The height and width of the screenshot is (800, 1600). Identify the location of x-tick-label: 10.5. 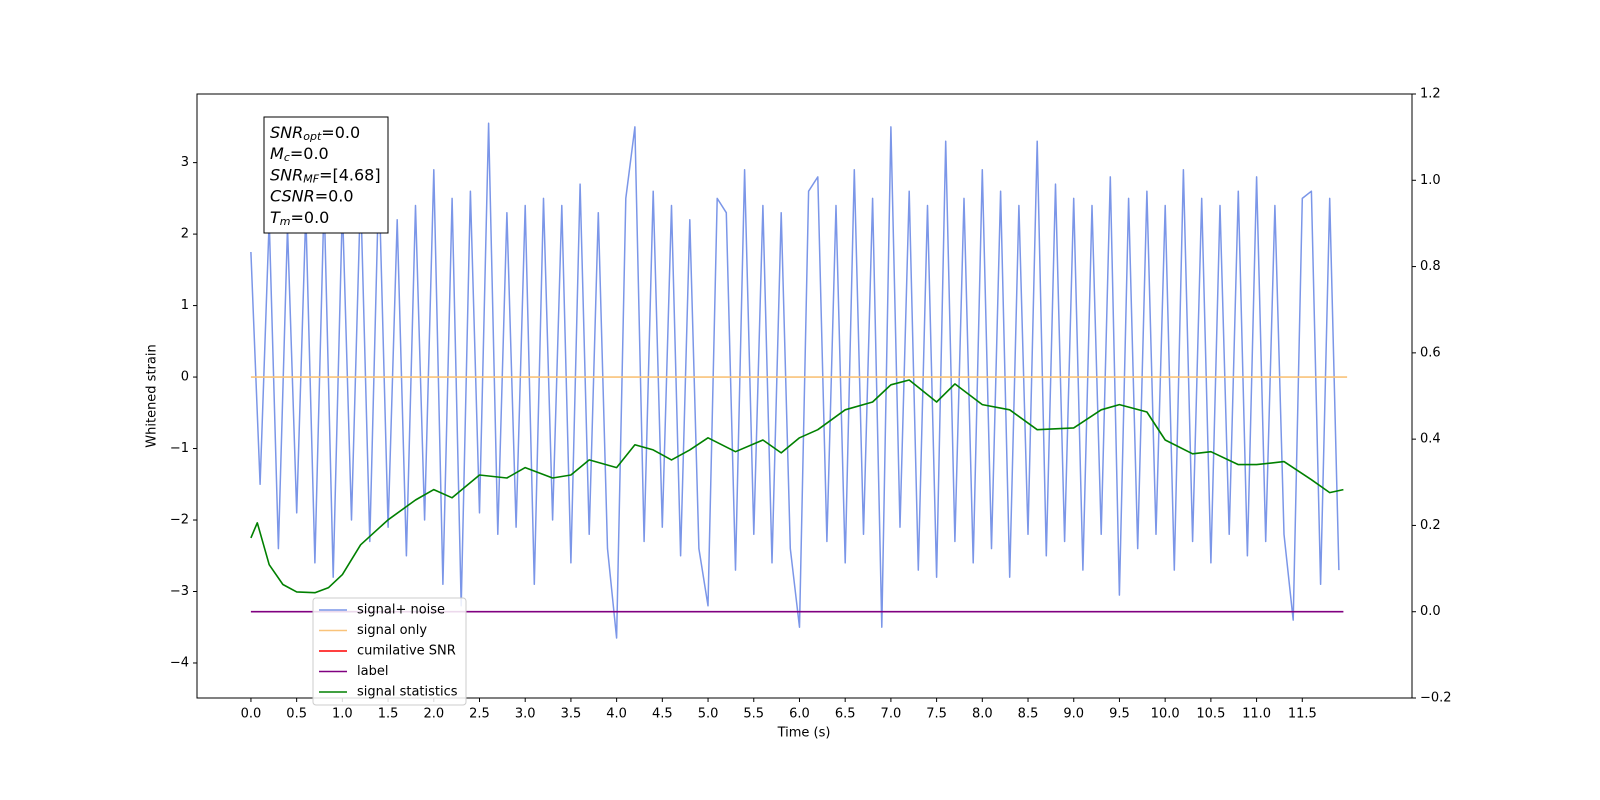
(1210, 714).